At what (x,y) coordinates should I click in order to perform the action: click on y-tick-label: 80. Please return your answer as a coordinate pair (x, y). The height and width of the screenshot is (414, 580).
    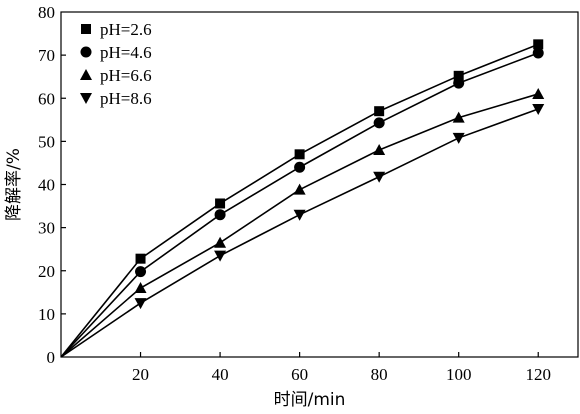
    Looking at the image, I should click on (46, 12).